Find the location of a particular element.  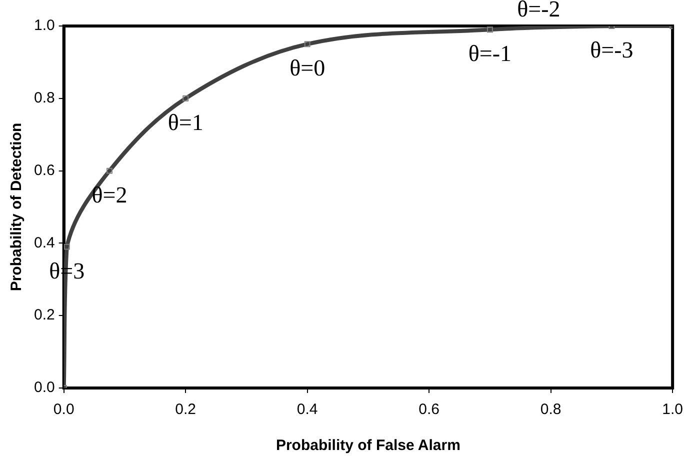

annotation: θ=0 is located at coordinates (308, 68).